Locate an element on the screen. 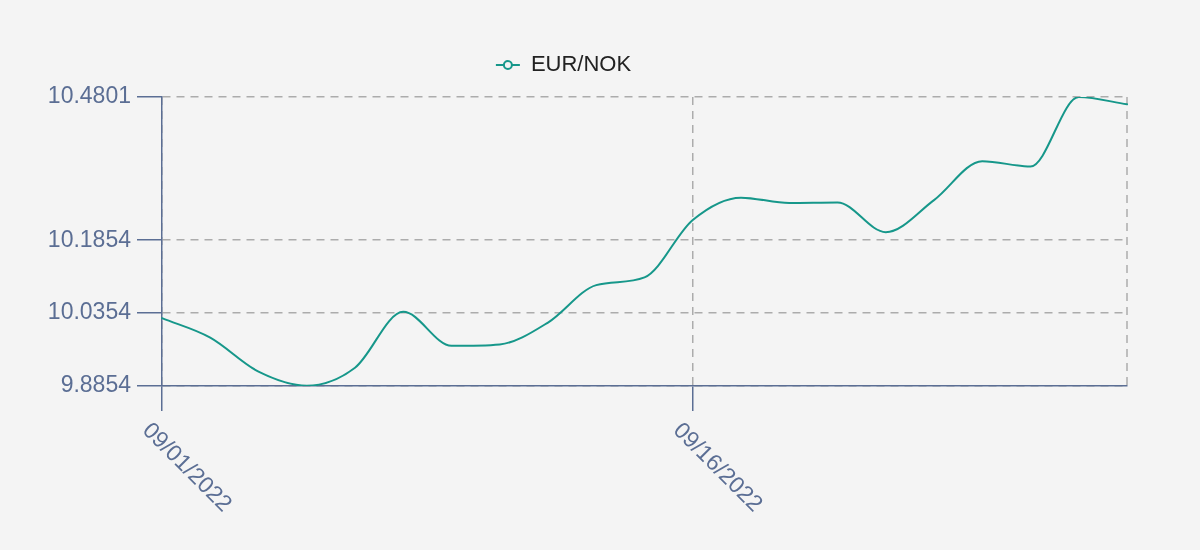 Image resolution: width=1200 pixels, height=550 pixels. legend-label: EUR/NOK is located at coordinates (581, 64).